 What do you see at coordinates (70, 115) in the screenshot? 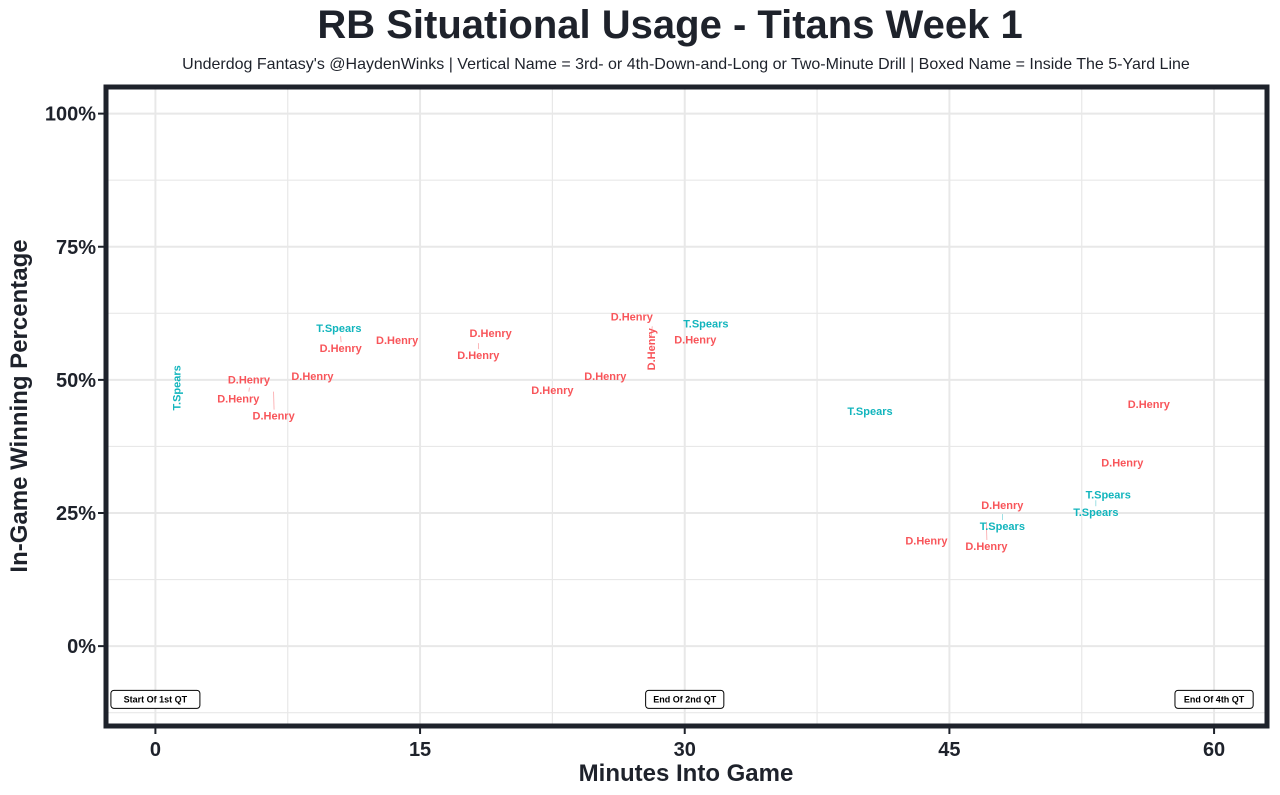
I see `y-tick-label: 100%` at bounding box center [70, 115].